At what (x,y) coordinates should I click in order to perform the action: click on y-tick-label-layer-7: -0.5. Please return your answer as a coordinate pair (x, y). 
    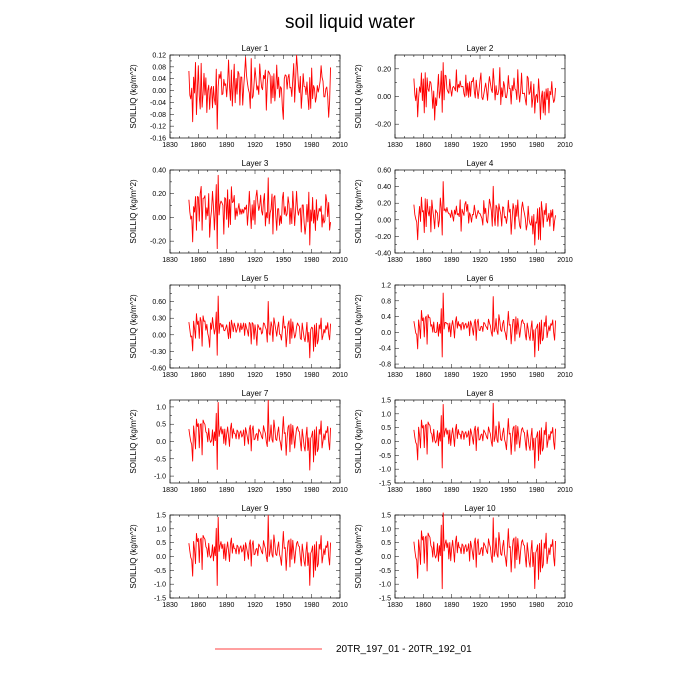
    Looking at the image, I should click on (160, 459).